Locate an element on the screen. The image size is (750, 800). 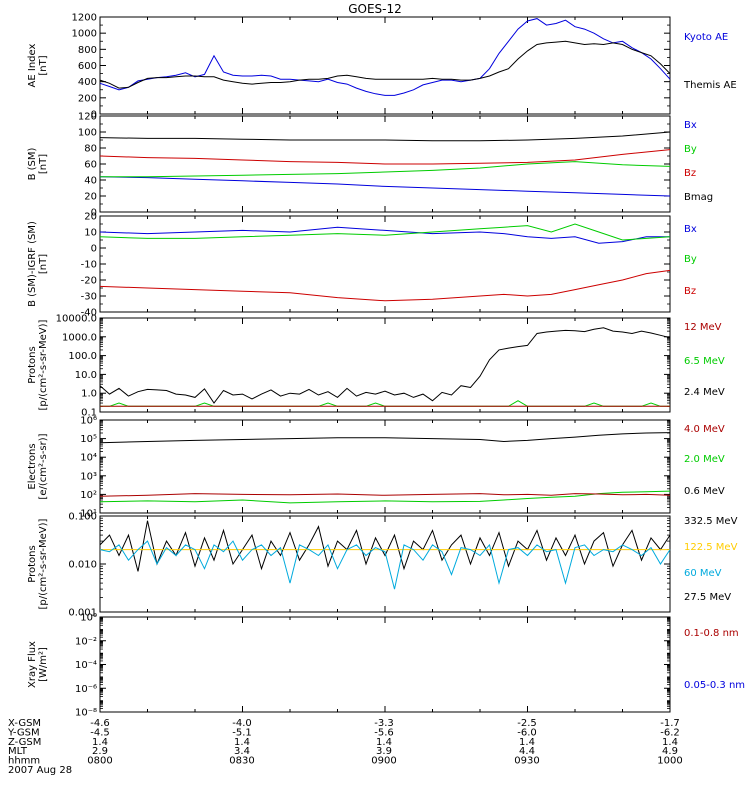
orbit-value-0-4: 0800 is located at coordinates (99, 761).